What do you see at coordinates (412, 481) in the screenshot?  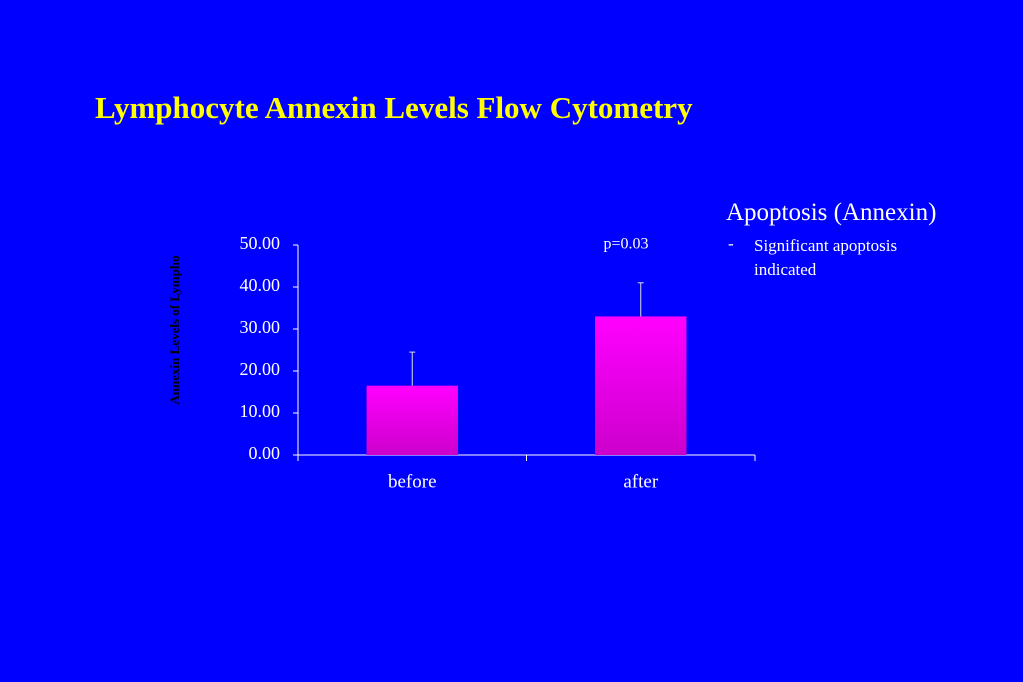 I see `x-tick-label: before` at bounding box center [412, 481].